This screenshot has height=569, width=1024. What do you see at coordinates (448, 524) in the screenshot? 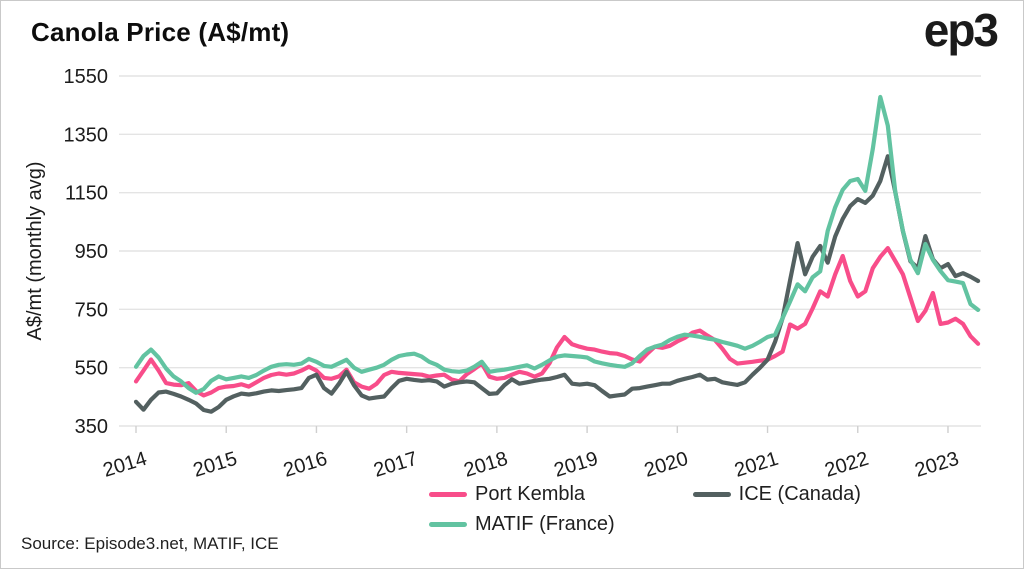
I see `matif-france-line-swatch` at bounding box center [448, 524].